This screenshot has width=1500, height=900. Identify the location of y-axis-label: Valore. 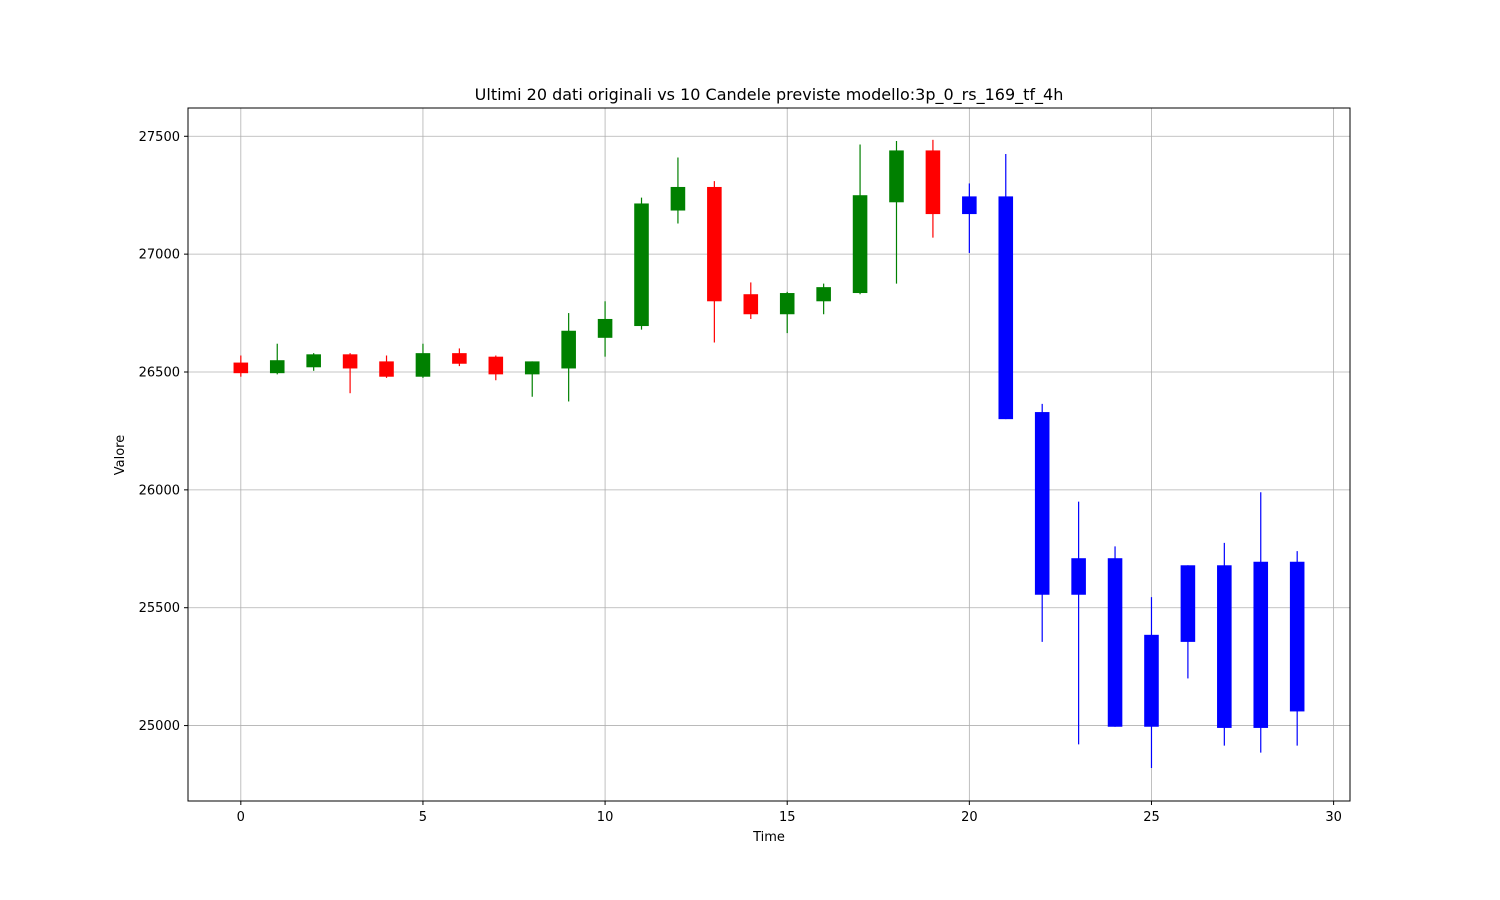
(120, 455).